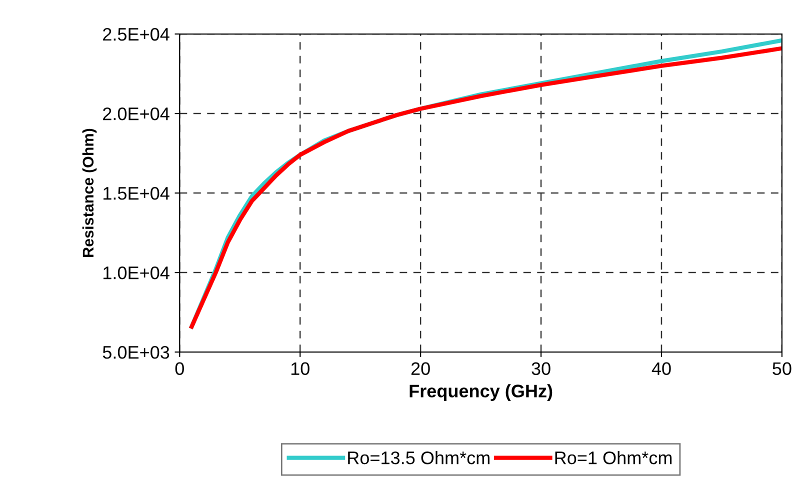 This screenshot has width=802, height=479. I want to click on x-tick-label: 20, so click(420, 369).